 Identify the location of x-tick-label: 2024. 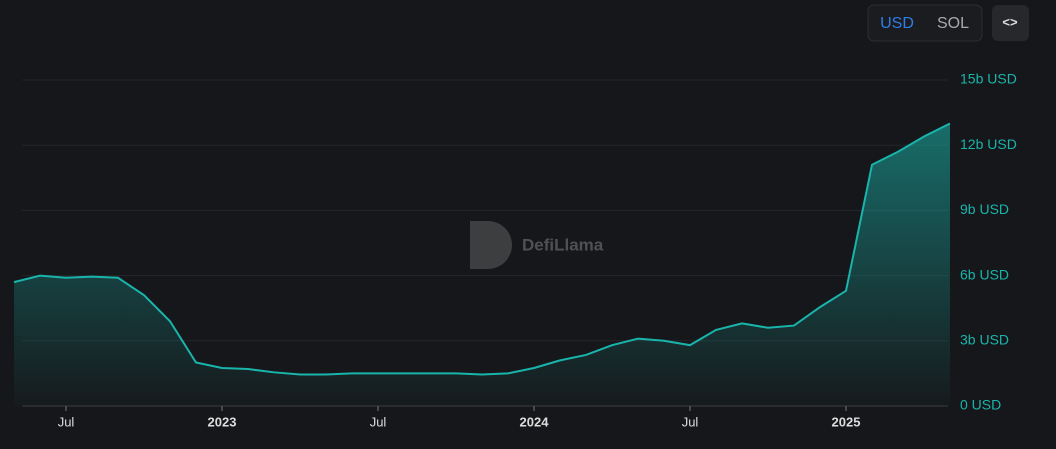
(535, 421).